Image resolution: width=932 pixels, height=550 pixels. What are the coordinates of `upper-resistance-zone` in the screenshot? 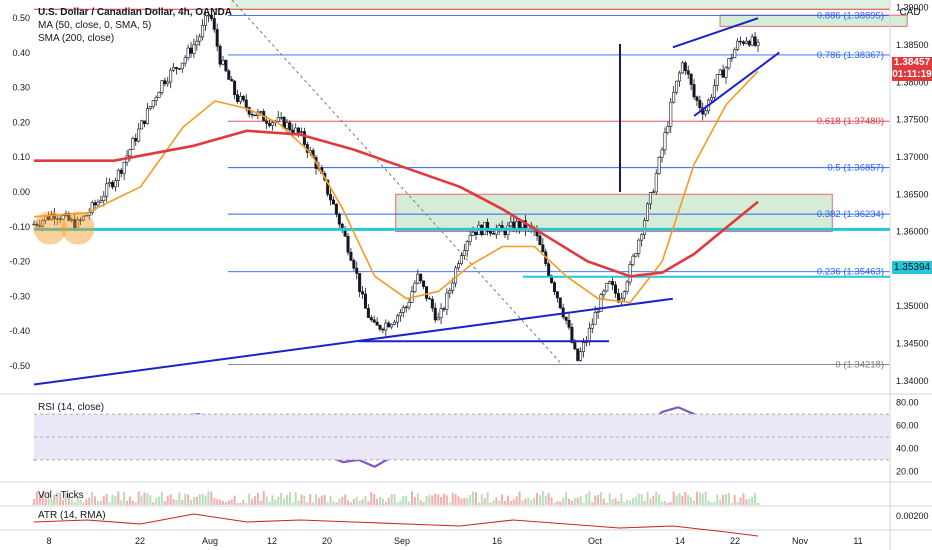 It's located at (560, 5).